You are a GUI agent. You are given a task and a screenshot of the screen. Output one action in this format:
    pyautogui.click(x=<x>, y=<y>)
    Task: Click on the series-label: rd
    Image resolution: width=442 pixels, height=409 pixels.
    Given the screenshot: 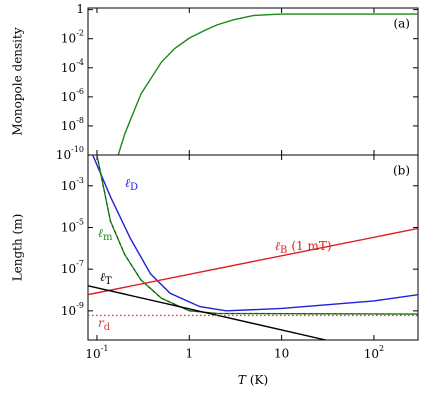 What is the action you would take?
    pyautogui.click(x=104, y=324)
    